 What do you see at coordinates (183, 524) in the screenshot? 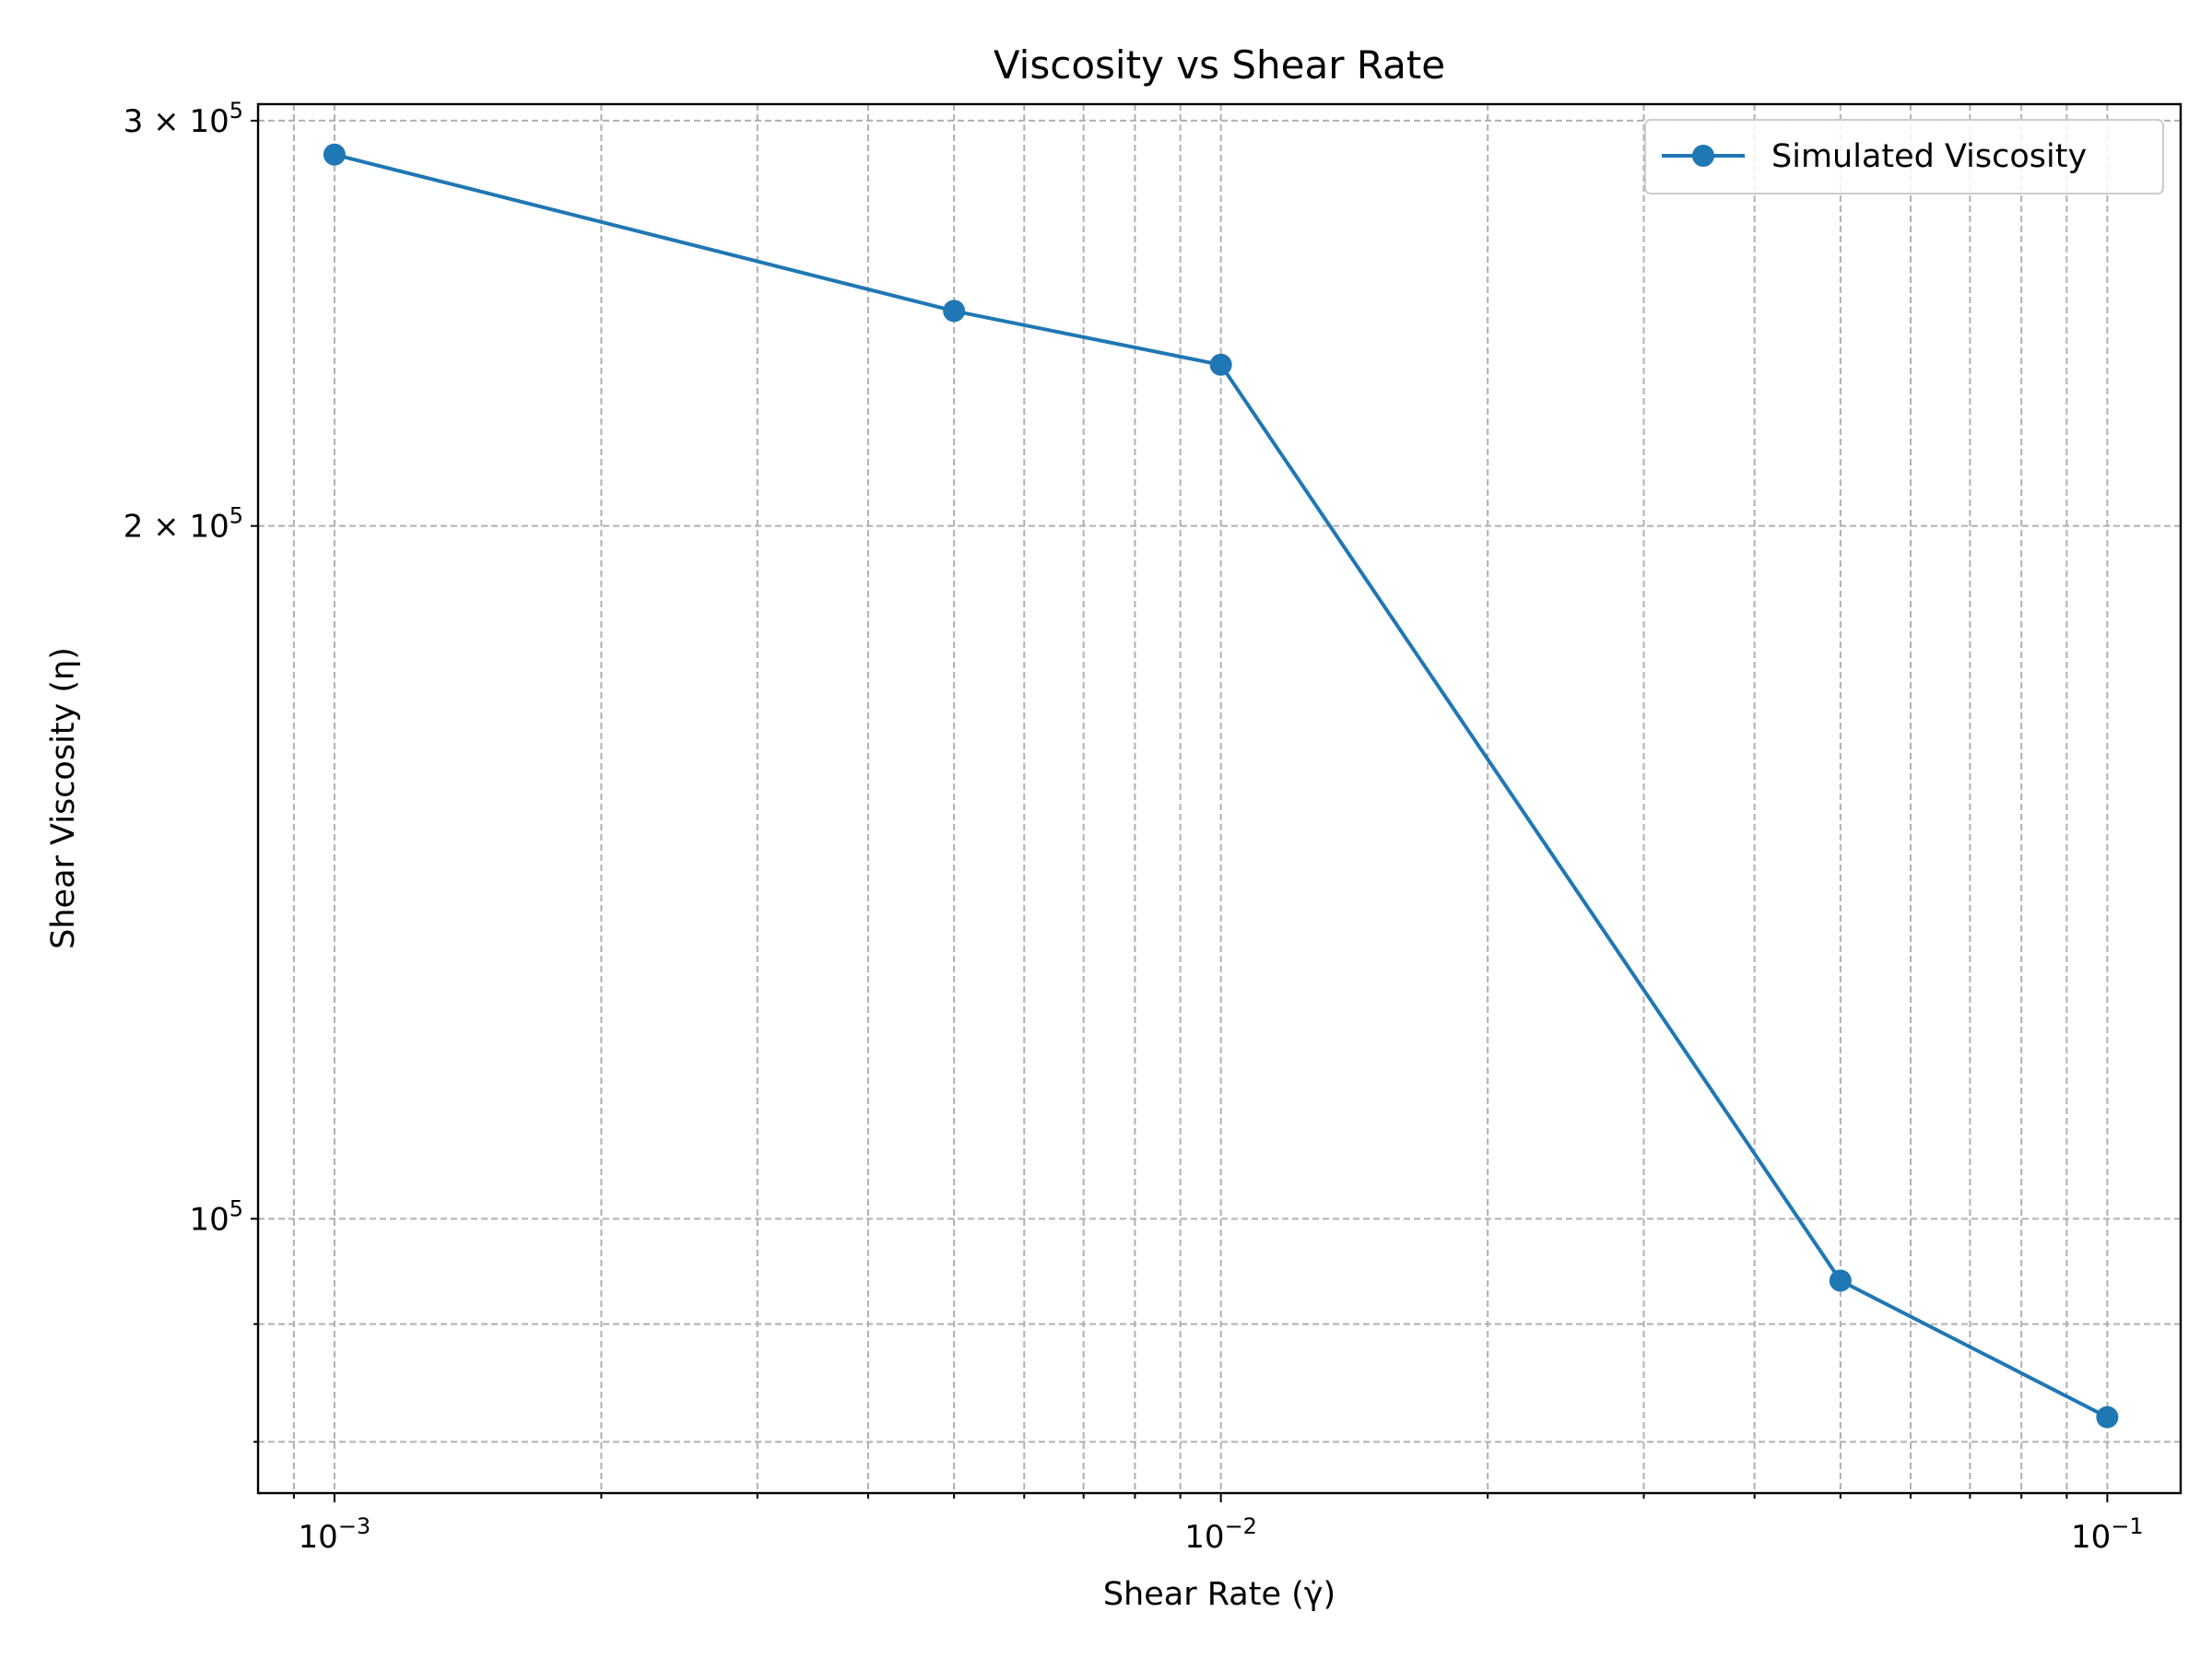
I see `y-tick-label: 2 × 105` at bounding box center [183, 524].